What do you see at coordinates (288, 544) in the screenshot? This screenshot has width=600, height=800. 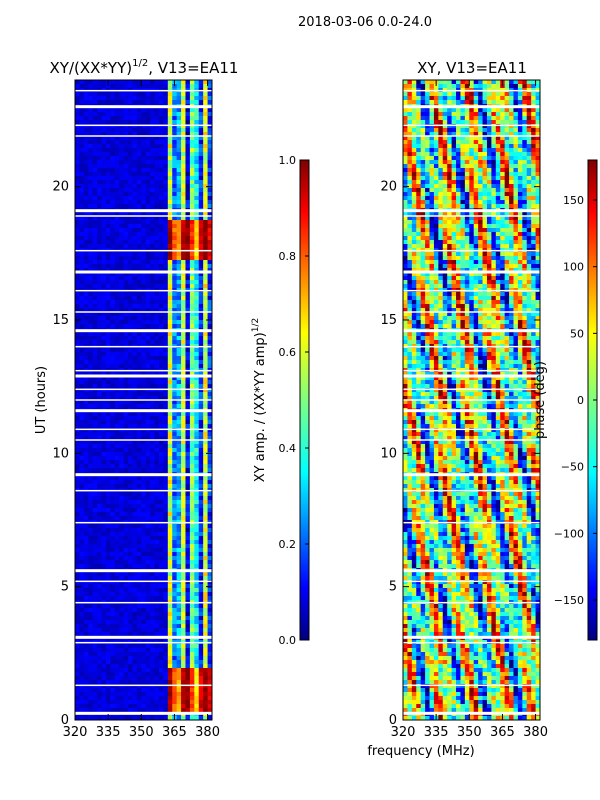 I see `colorbar-tick-label: 0.2` at bounding box center [288, 544].